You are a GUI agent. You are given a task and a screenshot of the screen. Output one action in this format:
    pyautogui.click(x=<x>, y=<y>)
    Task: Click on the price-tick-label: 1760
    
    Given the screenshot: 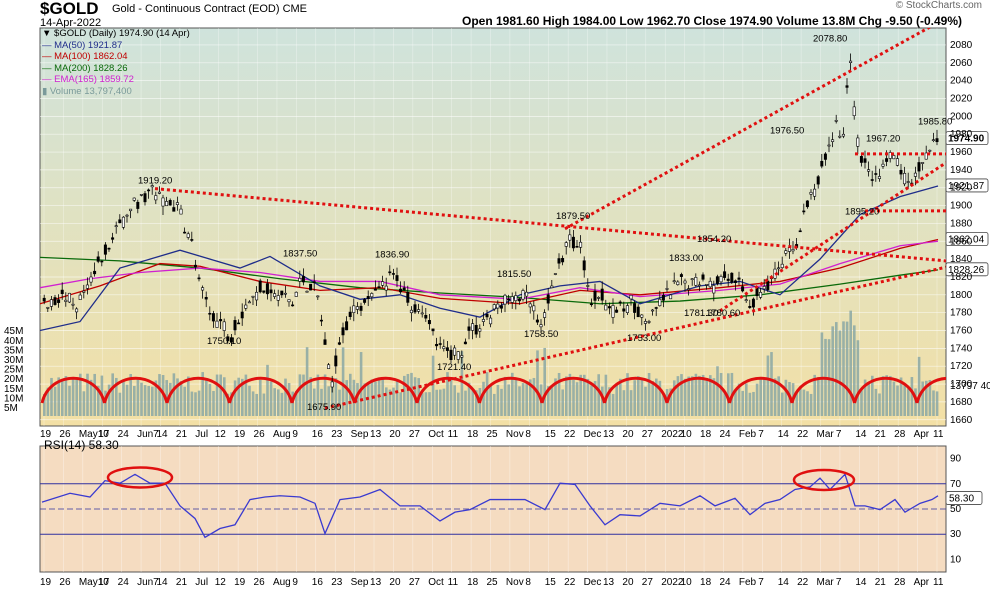 What is the action you would take?
    pyautogui.click(x=961, y=331)
    